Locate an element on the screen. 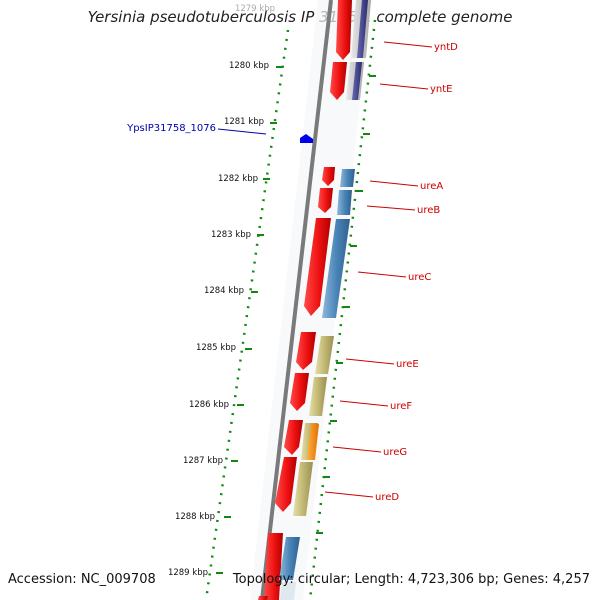  scale-label: 1289 kbp is located at coordinates (188, 573).